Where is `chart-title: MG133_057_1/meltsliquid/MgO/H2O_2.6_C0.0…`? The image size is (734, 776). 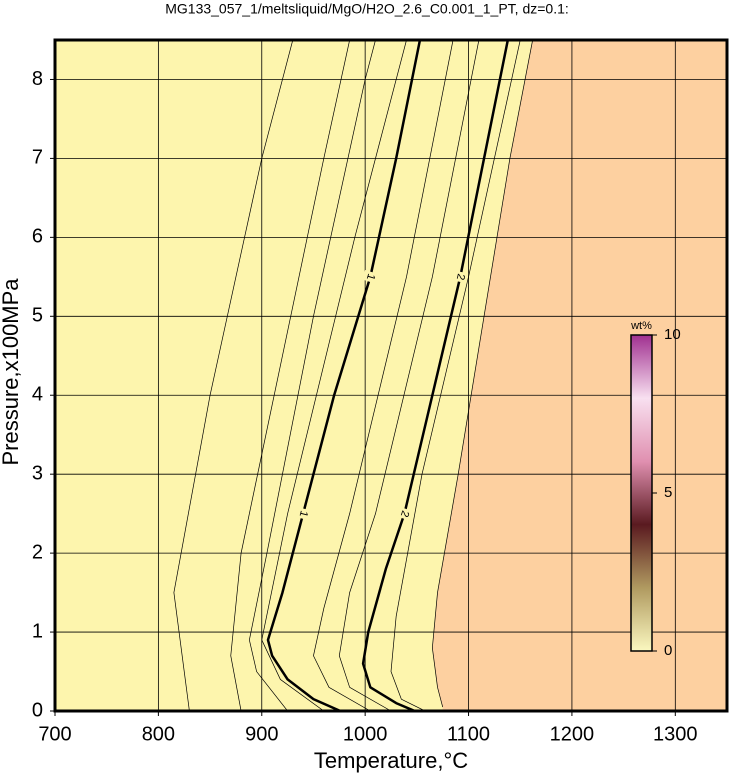
chart-title: MG133_057_1/meltsliquid/MgO/H2O_2.6_C0.0… is located at coordinates (367, 9).